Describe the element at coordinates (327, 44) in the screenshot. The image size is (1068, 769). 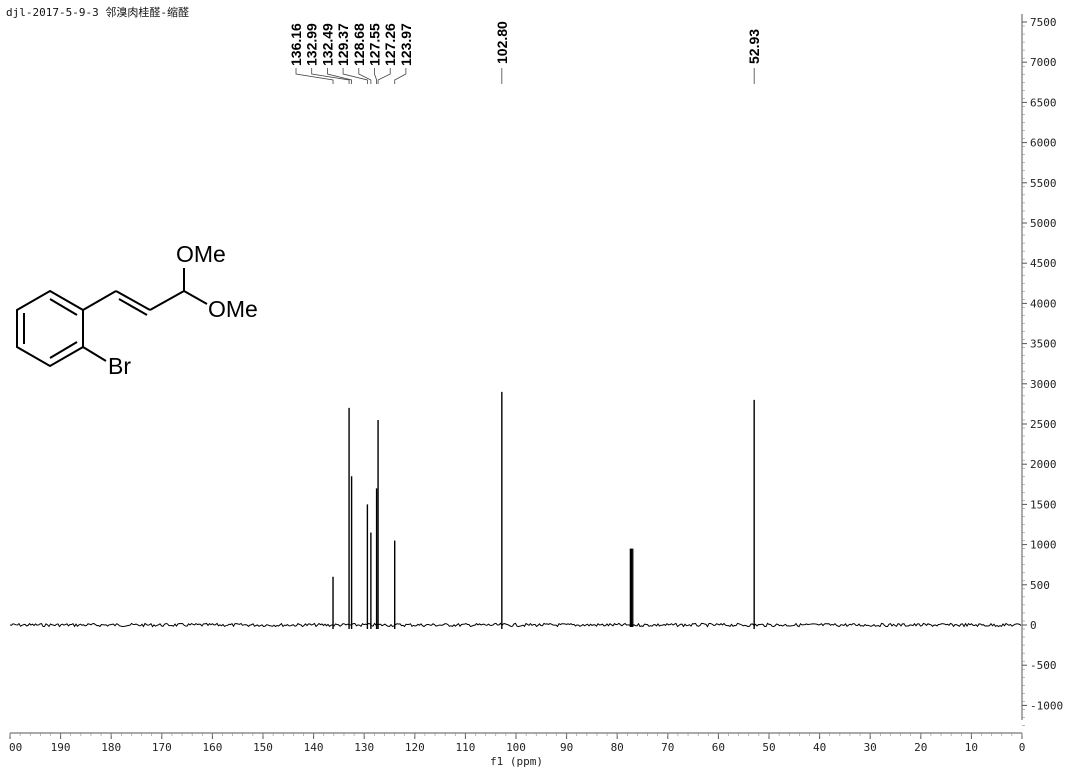
I see `peak-label: 132.49` at that location.